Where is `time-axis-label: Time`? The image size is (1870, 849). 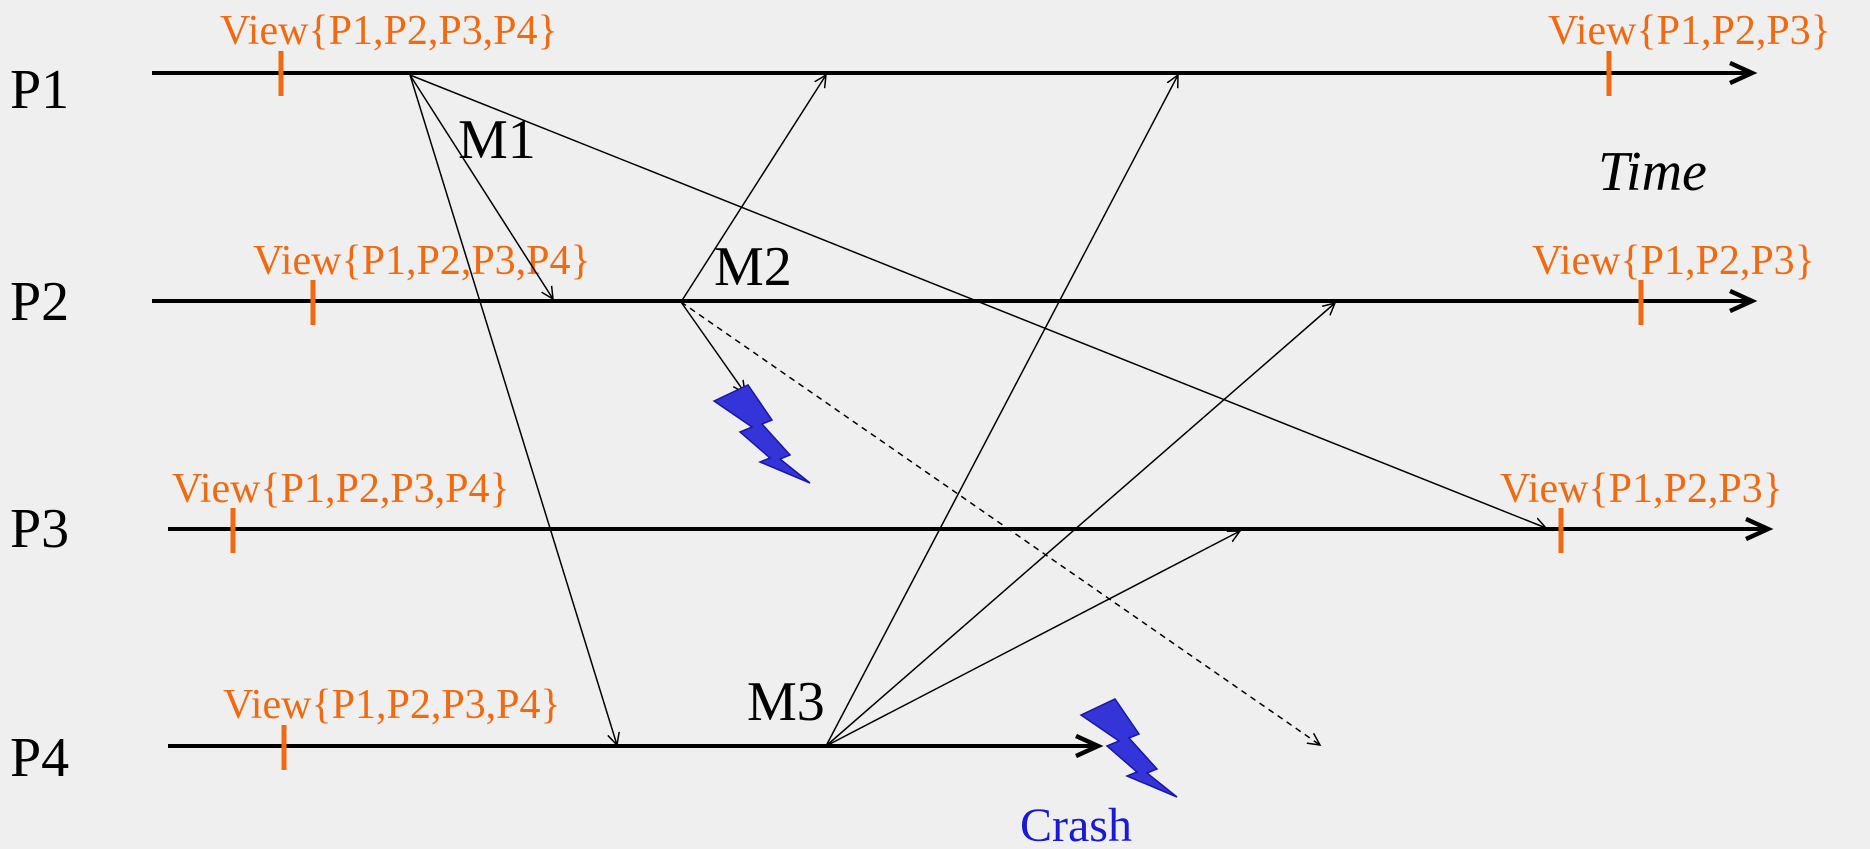 time-axis-label: Time is located at coordinates (1652, 172).